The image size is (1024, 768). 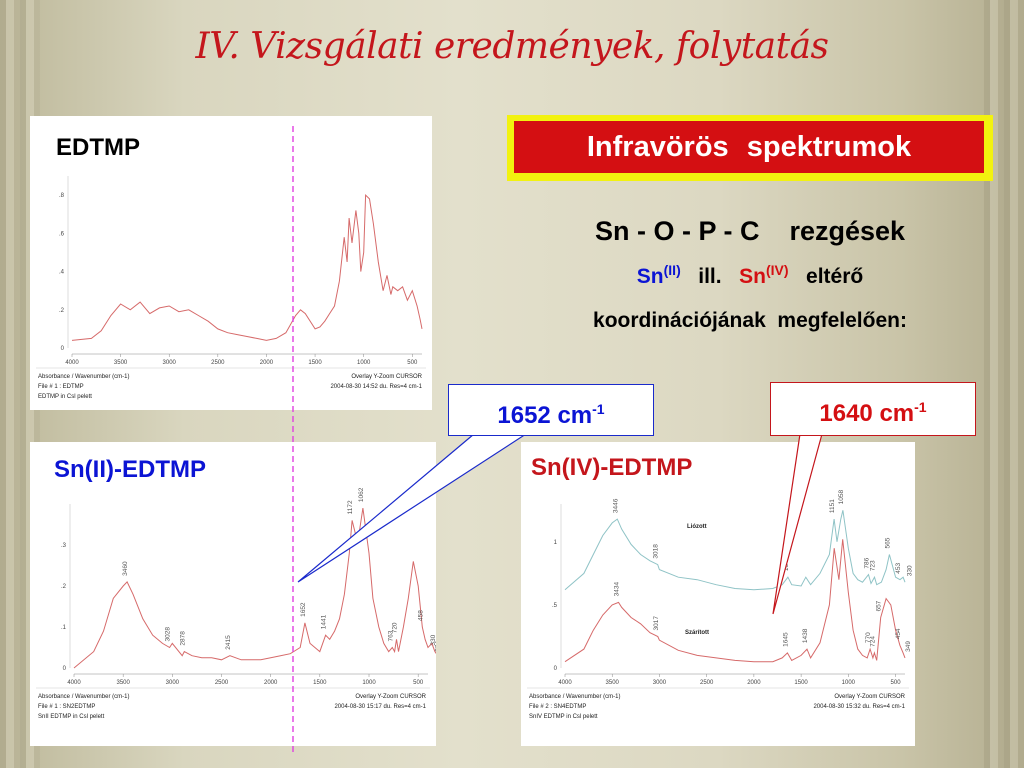 What do you see at coordinates (66, 707) in the screenshot?
I see `footer-text: File # 1 : SN2EDTMP` at bounding box center [66, 707].